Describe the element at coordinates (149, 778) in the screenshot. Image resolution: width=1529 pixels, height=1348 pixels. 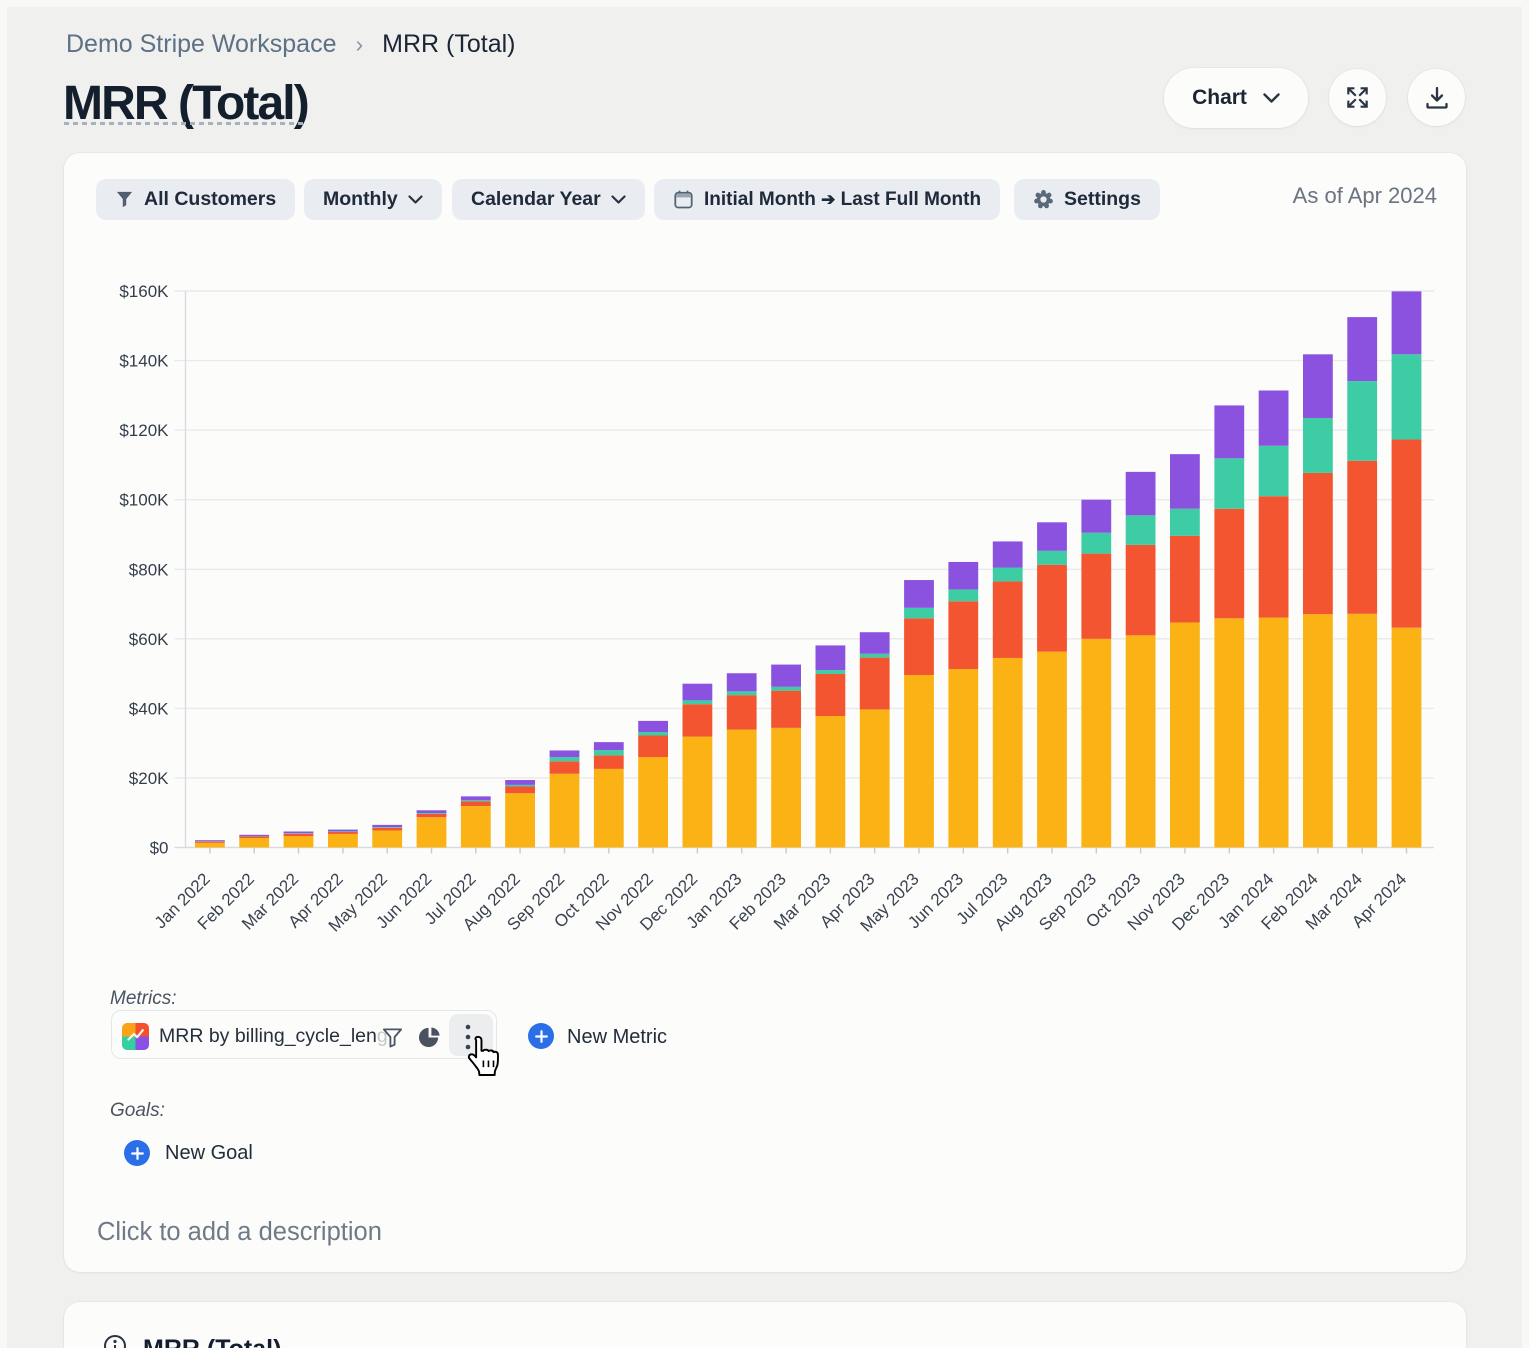
I see `svg-text: $20K` at that location.